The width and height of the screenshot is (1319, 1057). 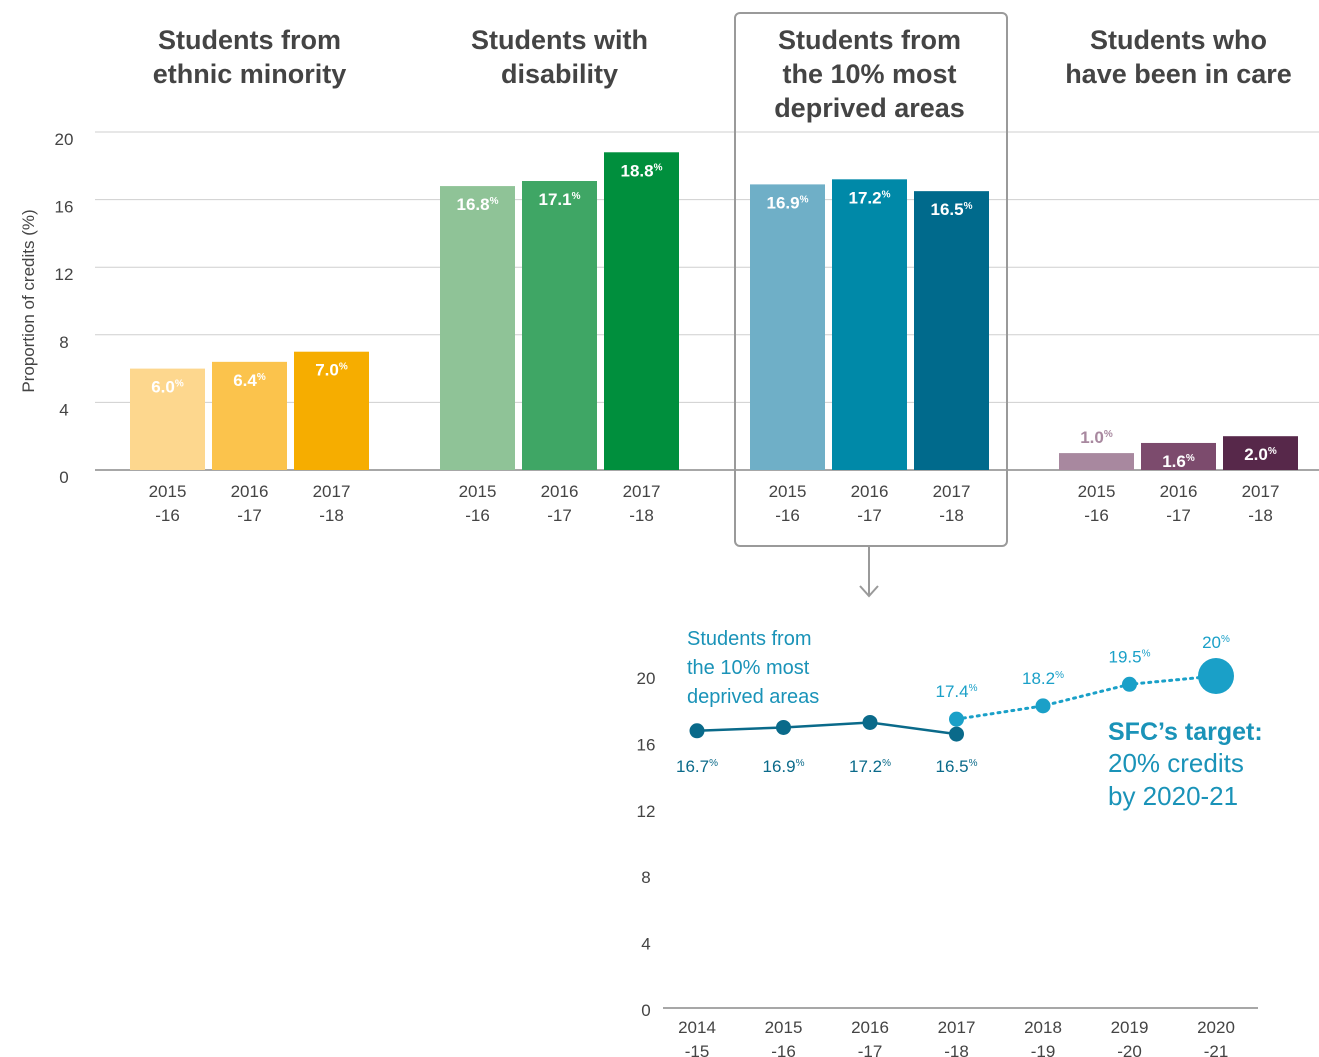 I want to click on line-x-tick-label: 2017, so click(x=957, y=1027).